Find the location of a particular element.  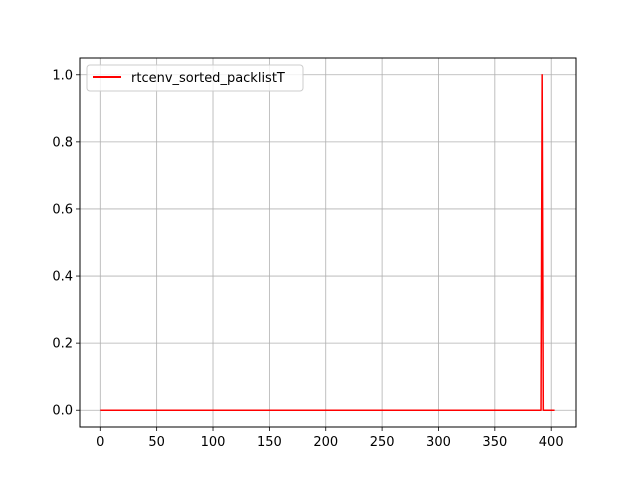

y-tick-label: 0.4 is located at coordinates (62, 277).